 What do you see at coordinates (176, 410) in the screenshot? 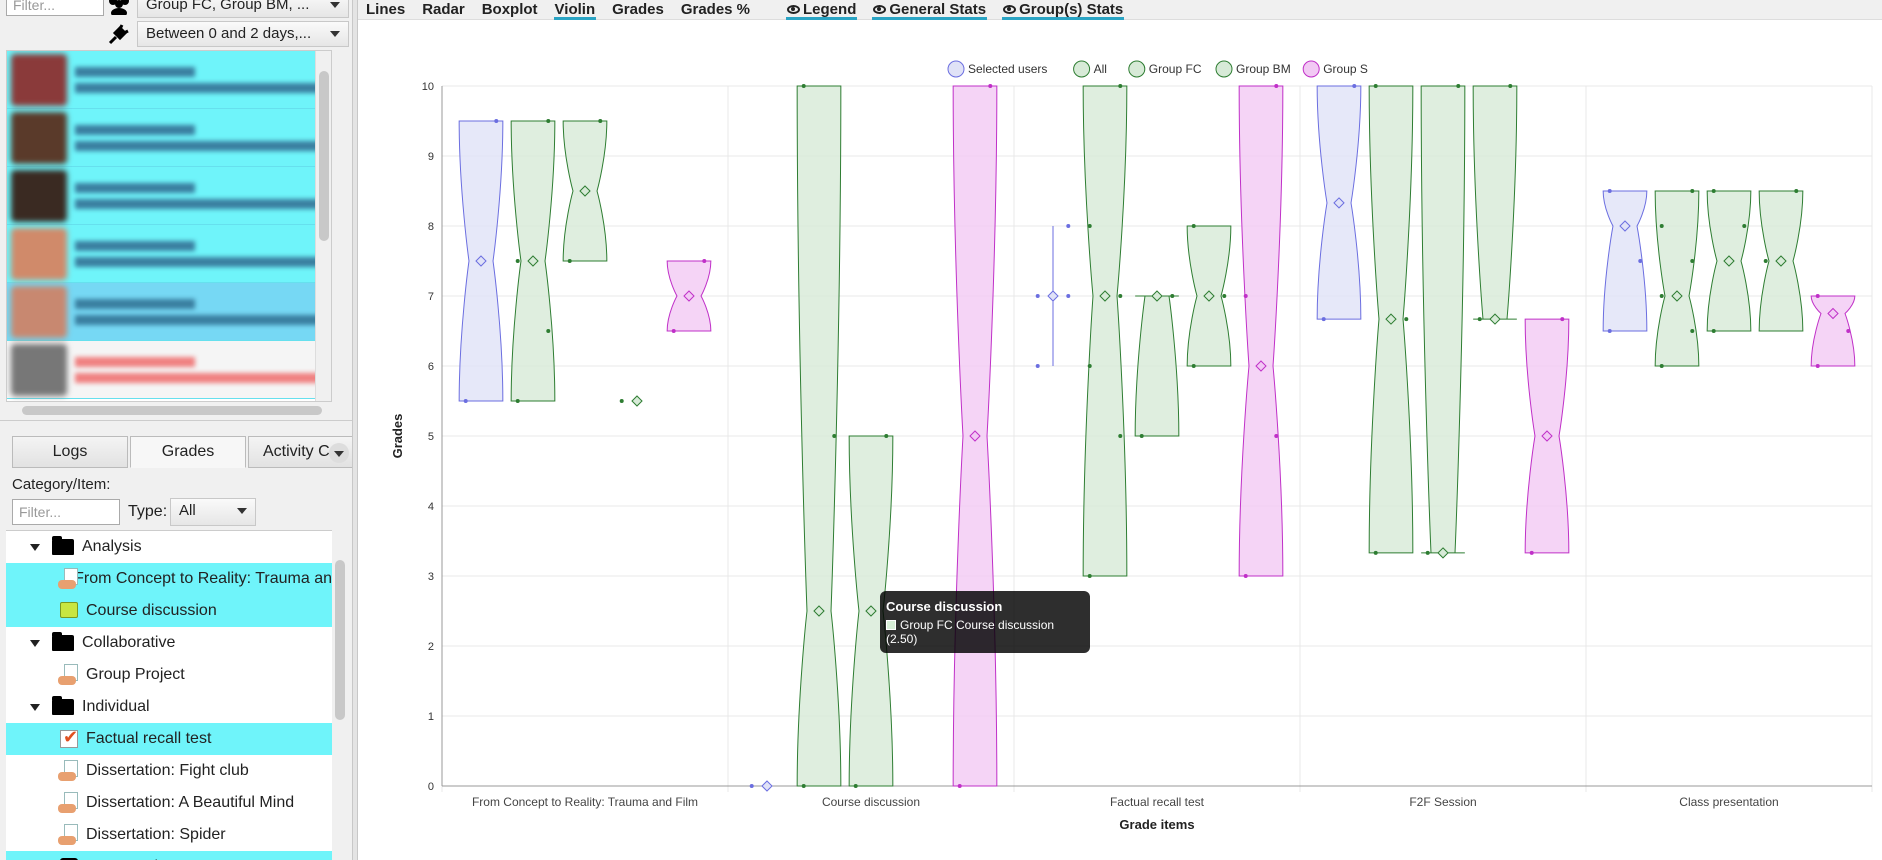
I see `user-list-hscrollbar` at bounding box center [176, 410].